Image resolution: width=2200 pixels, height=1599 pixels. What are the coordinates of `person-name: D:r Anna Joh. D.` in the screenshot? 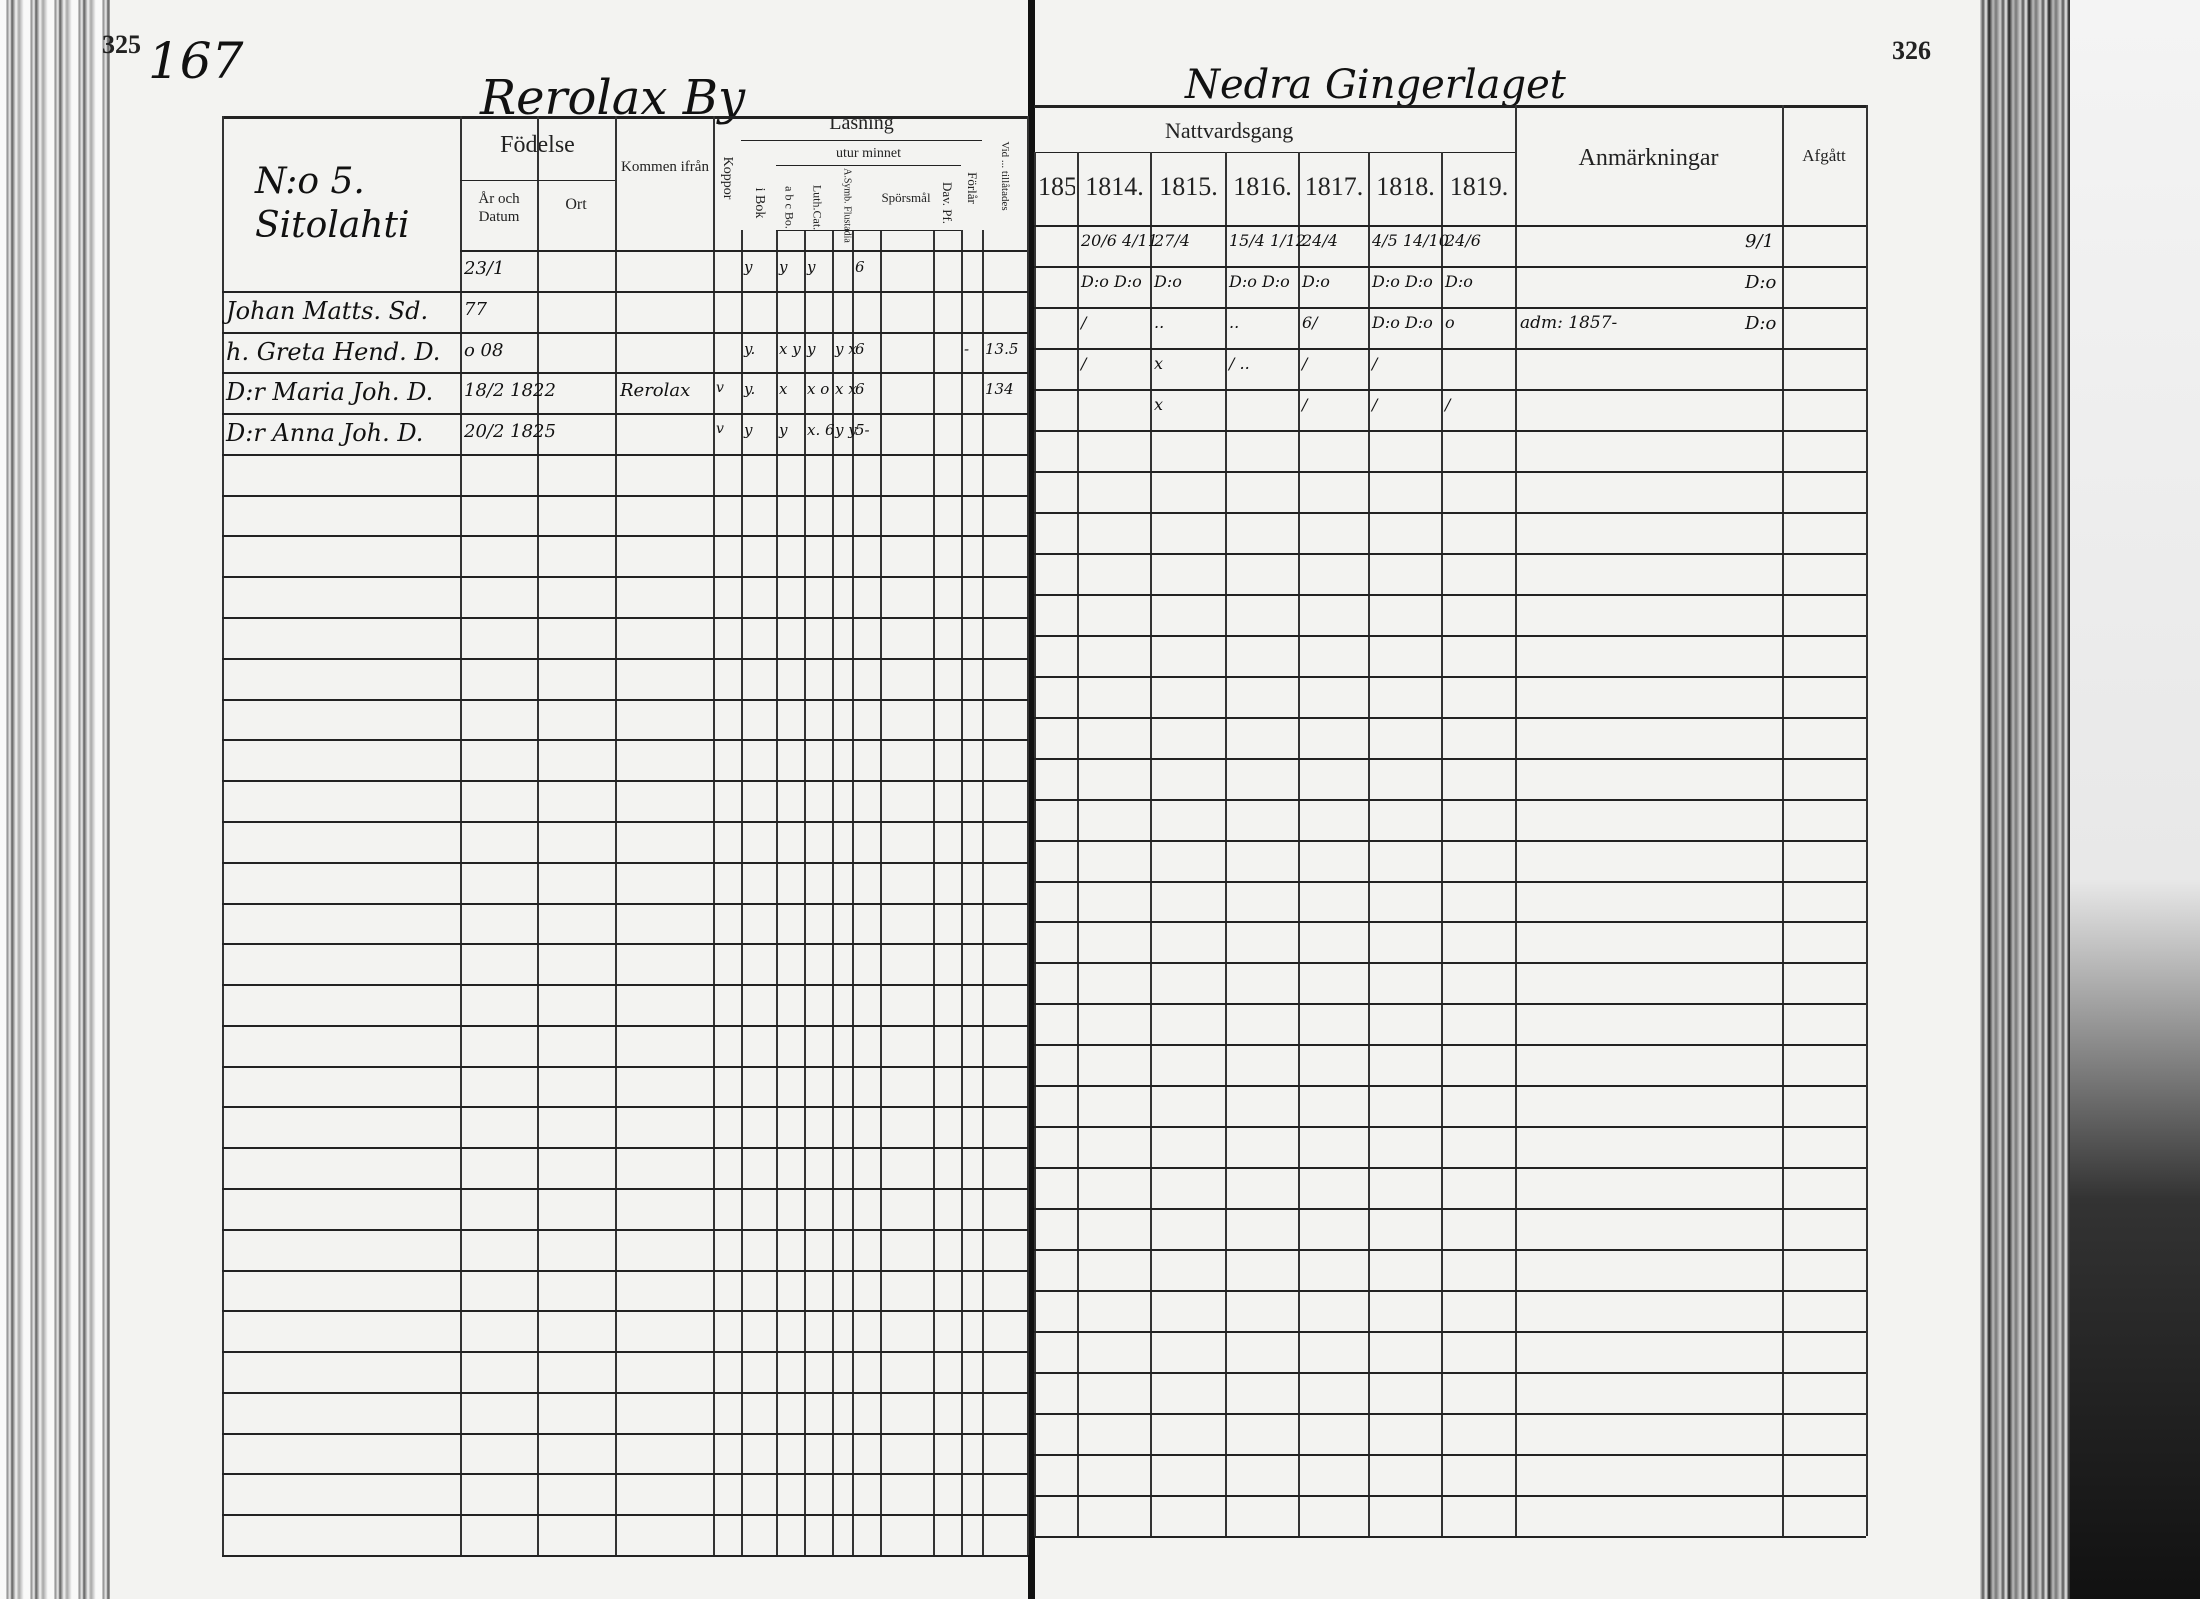 It's located at (325, 433).